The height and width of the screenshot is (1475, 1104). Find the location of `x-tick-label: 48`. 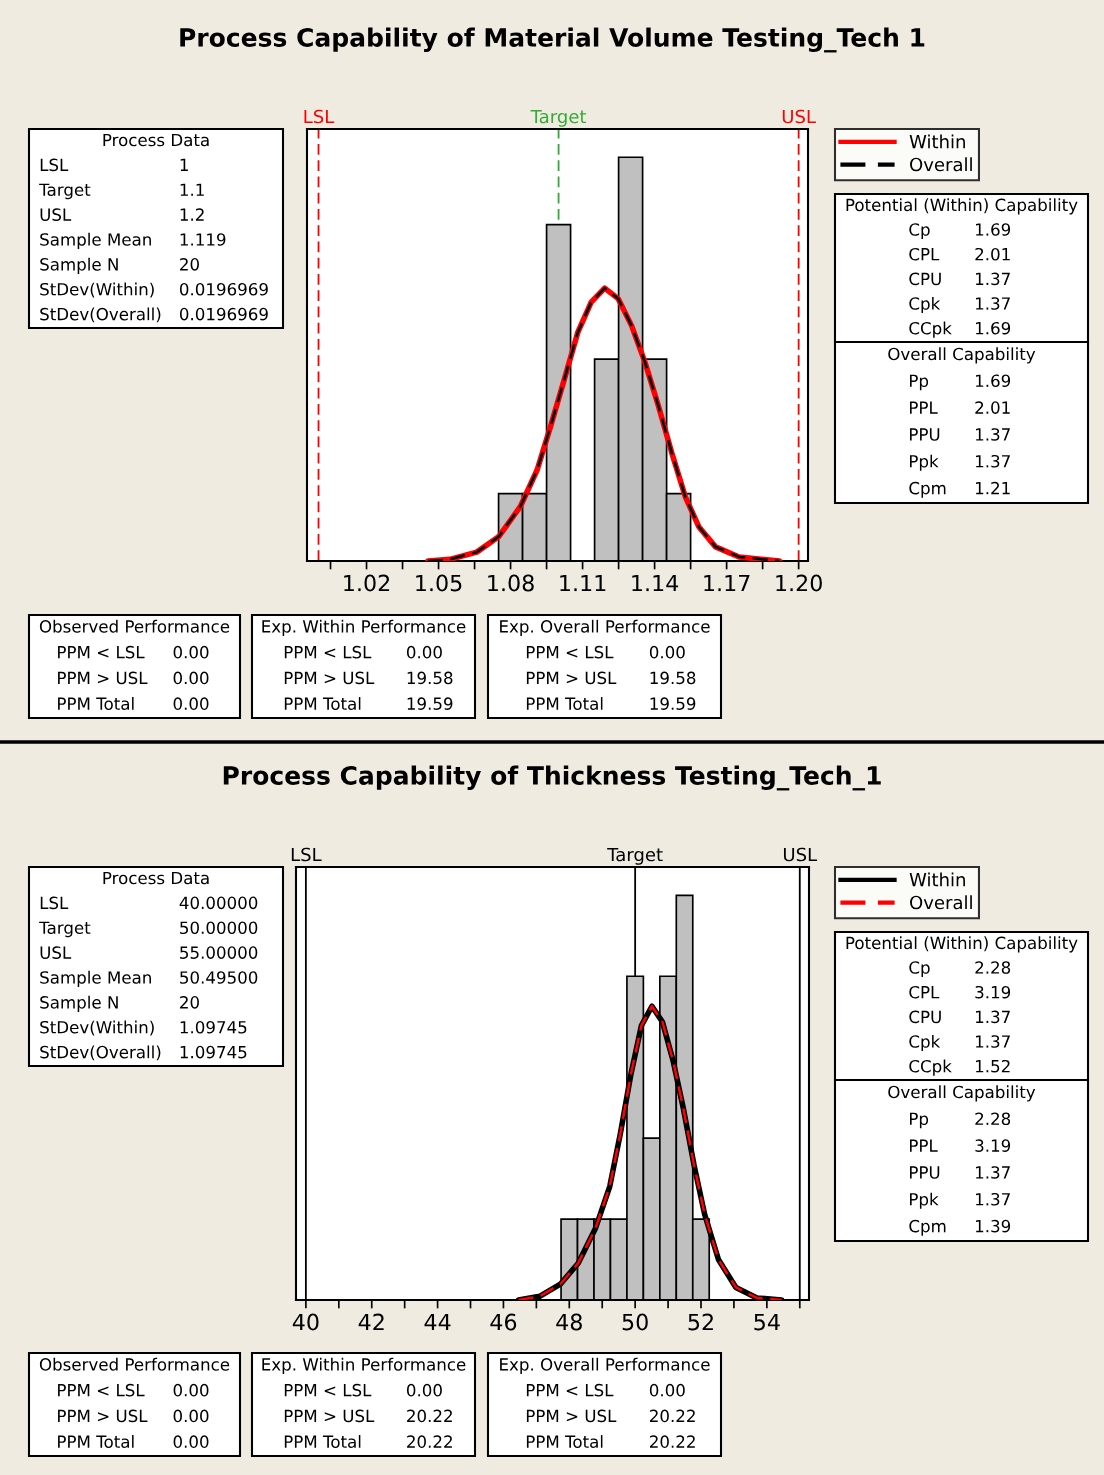

x-tick-label: 48 is located at coordinates (569, 1322).